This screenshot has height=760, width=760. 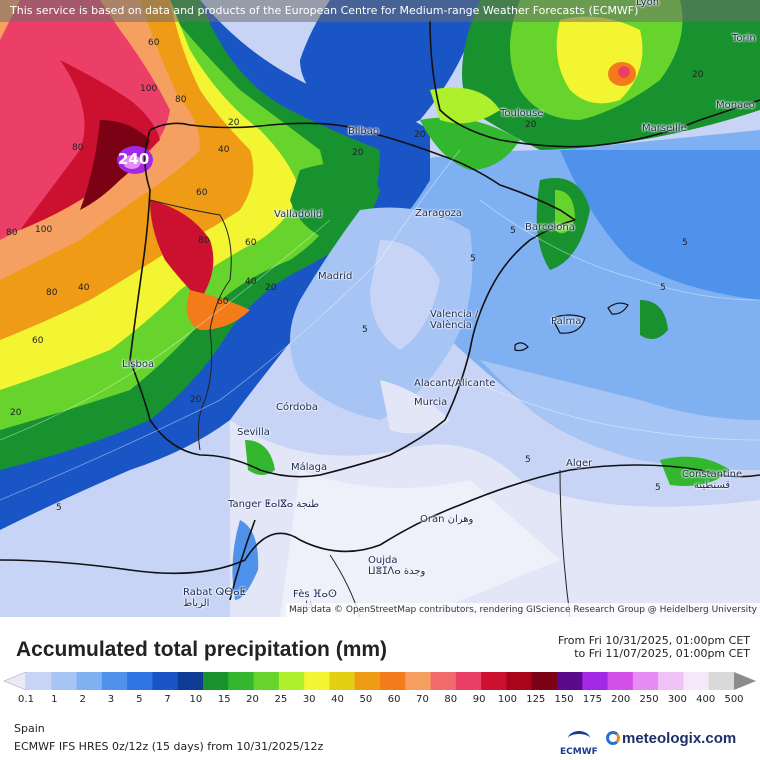 I want to click on city-label: Lisboa, so click(x=138, y=364).